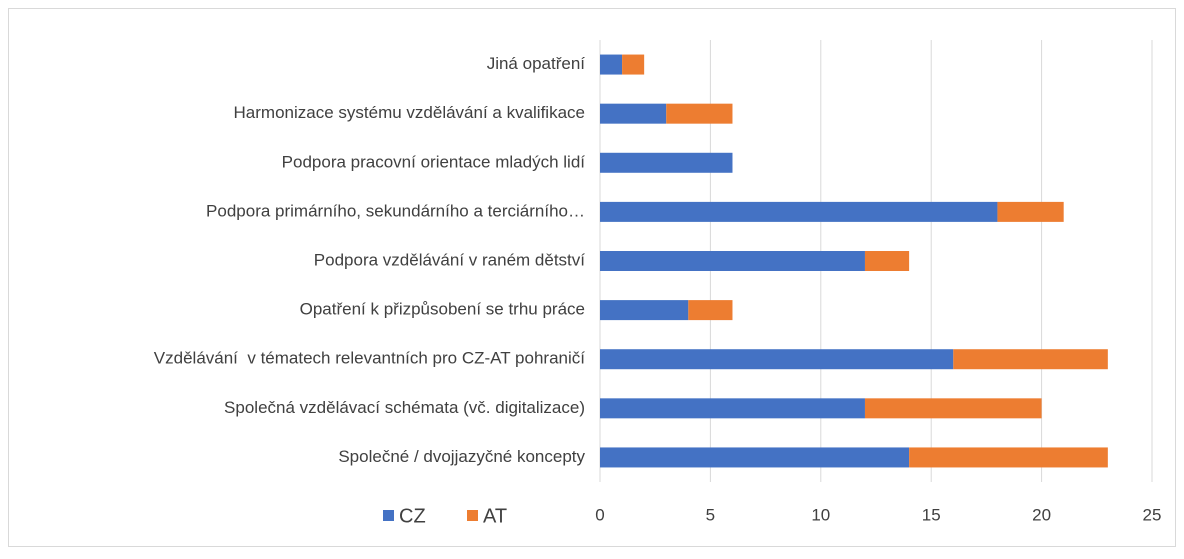  What do you see at coordinates (1041, 514) in the screenshot?
I see `x-tick-label: 20` at bounding box center [1041, 514].